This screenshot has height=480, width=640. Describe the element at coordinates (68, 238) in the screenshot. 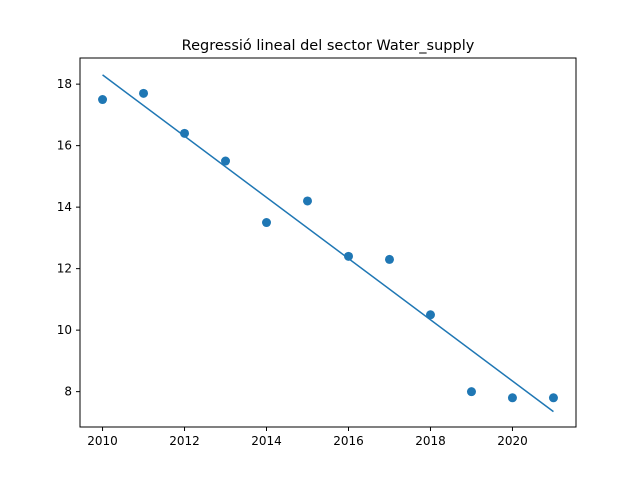

I see `y-axis: 8 10 12 14 16 18` at that location.